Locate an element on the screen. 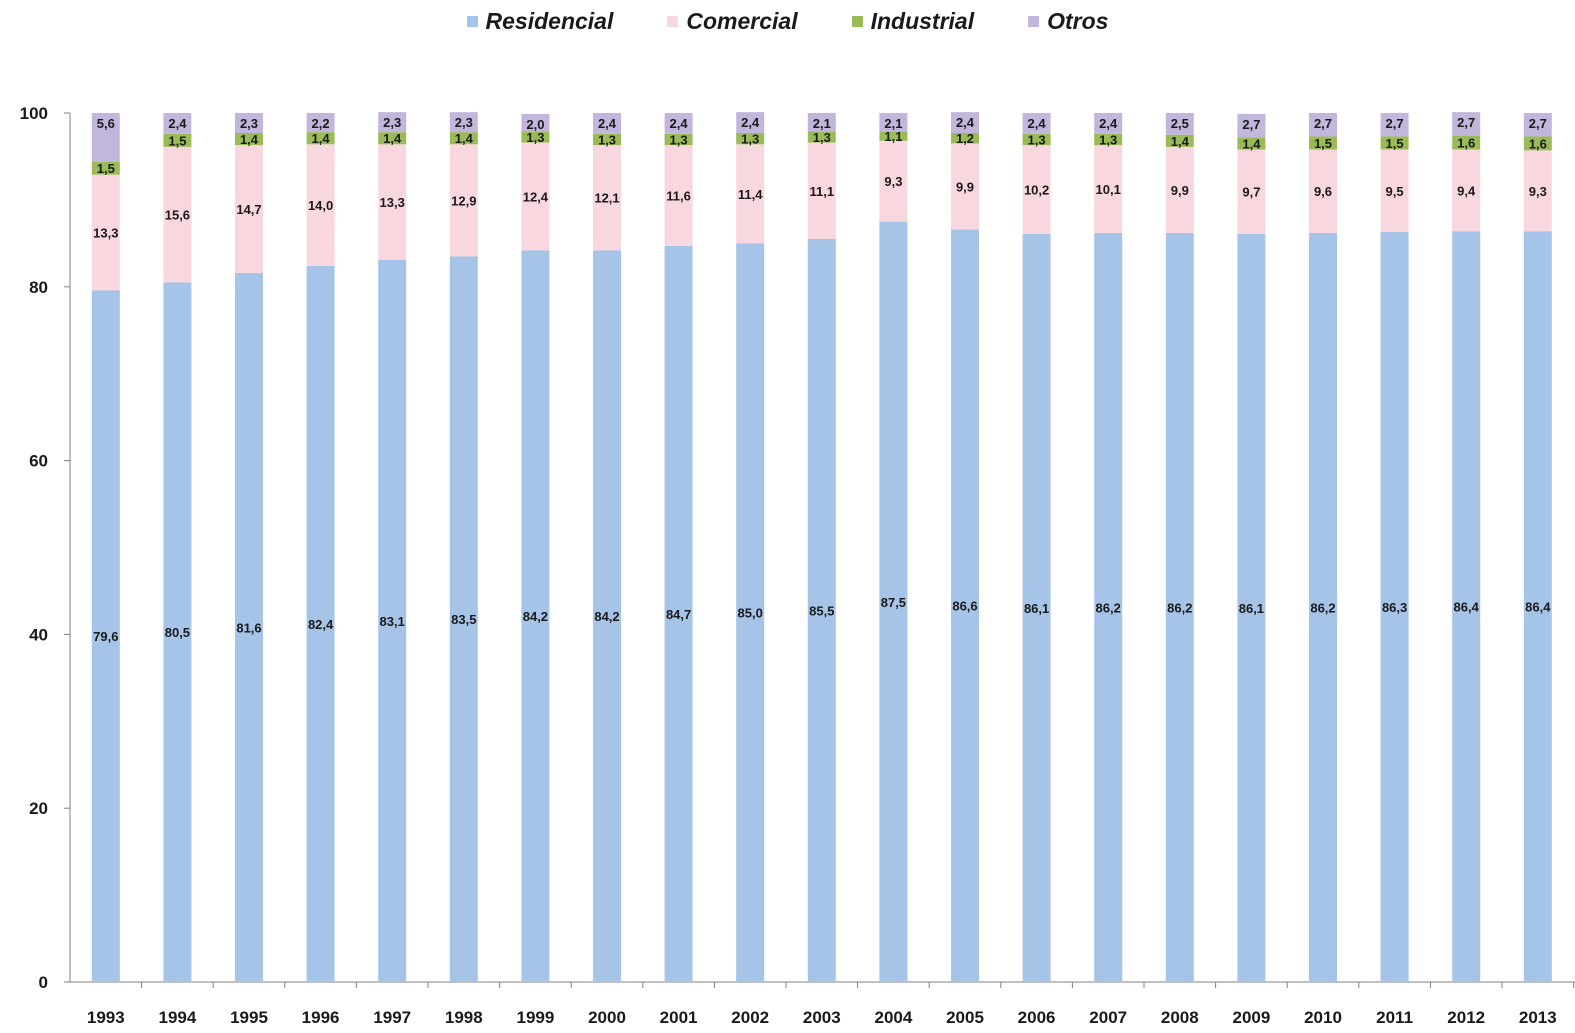 The width and height of the screenshot is (1575, 1033). data-label-residencial: 84,2 is located at coordinates (535, 616).